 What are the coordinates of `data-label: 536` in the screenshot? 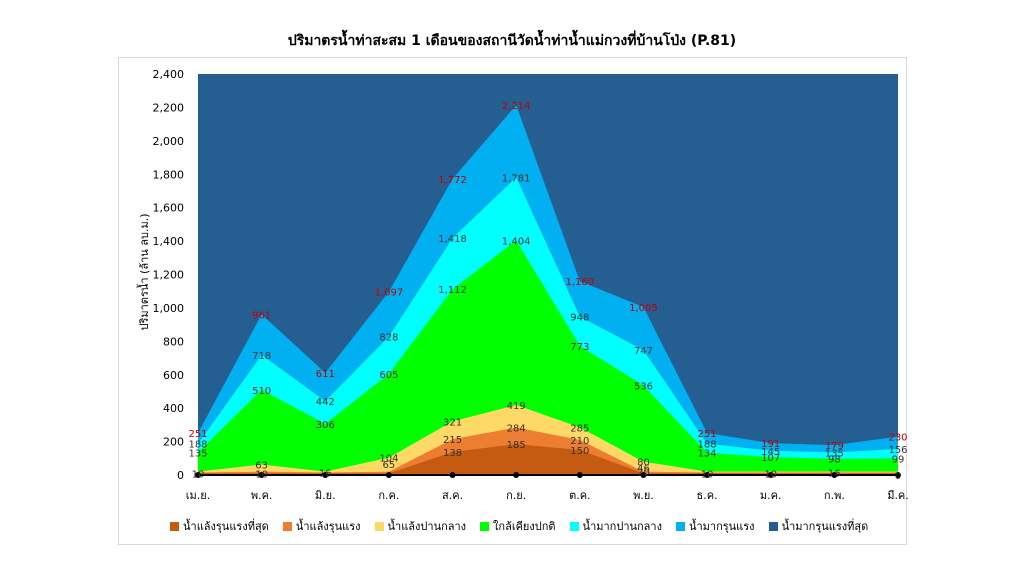 It's located at (643, 386).